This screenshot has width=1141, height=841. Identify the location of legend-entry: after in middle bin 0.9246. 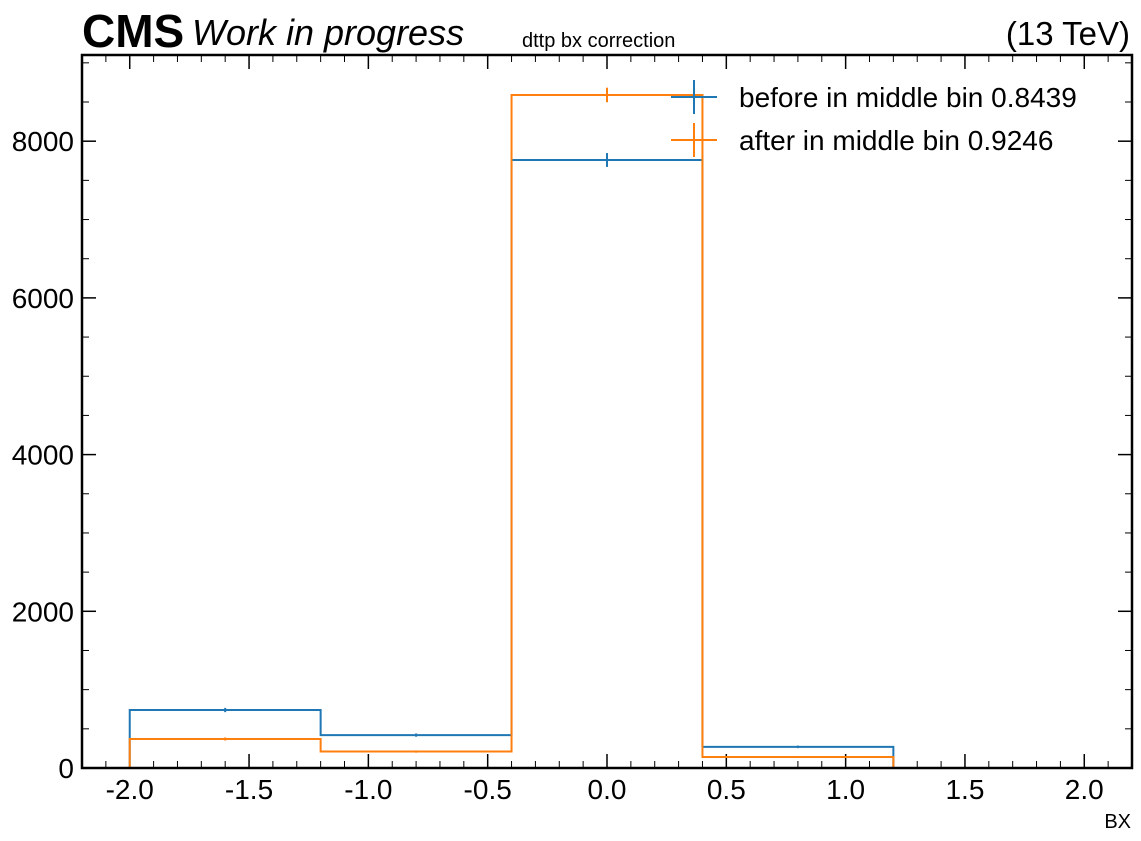
(862, 140).